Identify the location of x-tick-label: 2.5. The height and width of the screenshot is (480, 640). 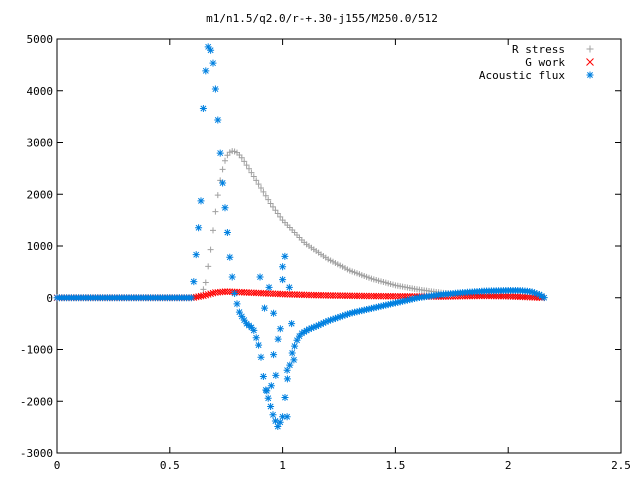
(621, 465).